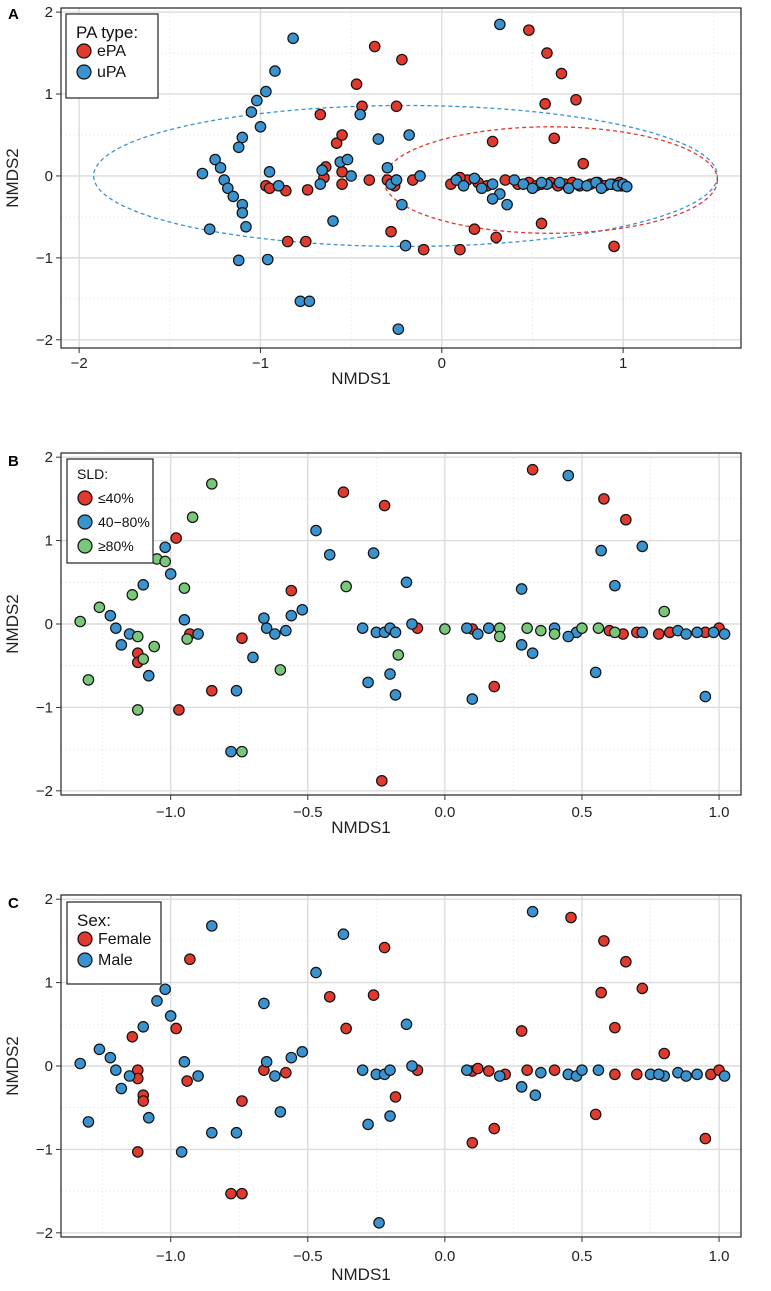 The image size is (771, 1291). Describe the element at coordinates (260, 363) in the screenshot. I see `x-tick-label: −1` at that location.